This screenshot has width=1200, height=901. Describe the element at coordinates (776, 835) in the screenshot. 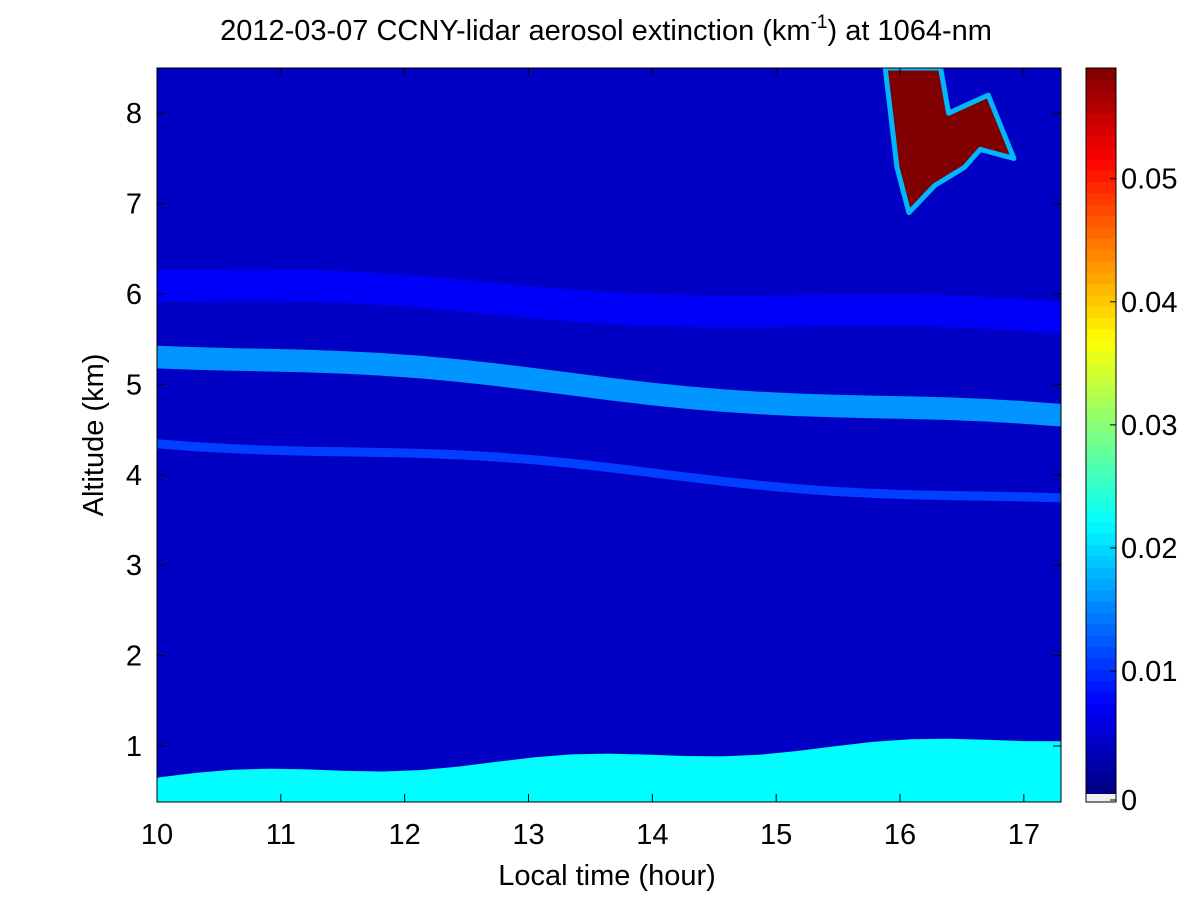

I see `x-tick-label: 15` at that location.